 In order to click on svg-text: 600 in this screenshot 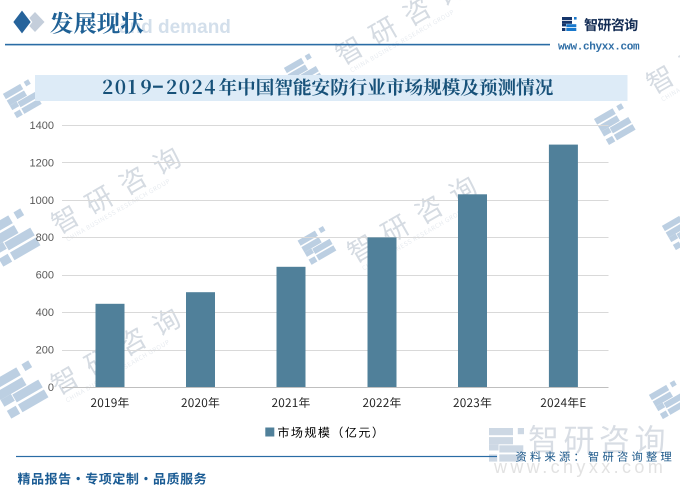, I will do `click(45, 276)`.